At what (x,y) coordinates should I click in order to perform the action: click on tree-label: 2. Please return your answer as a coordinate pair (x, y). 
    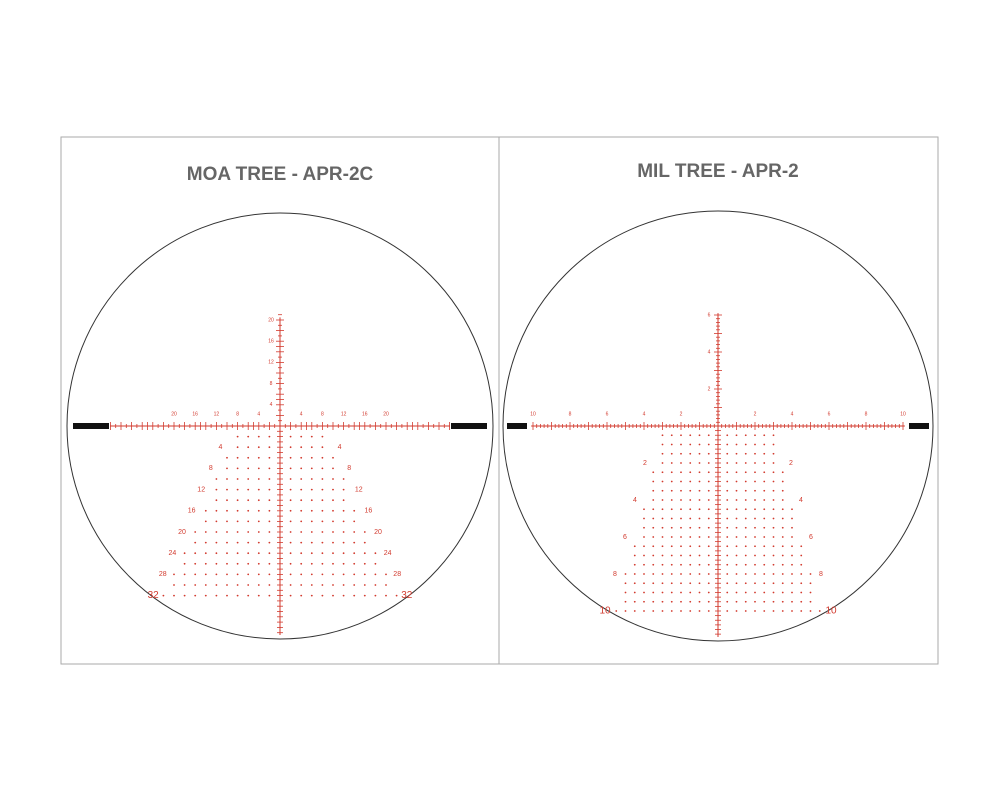
    Looking at the image, I should click on (791, 463).